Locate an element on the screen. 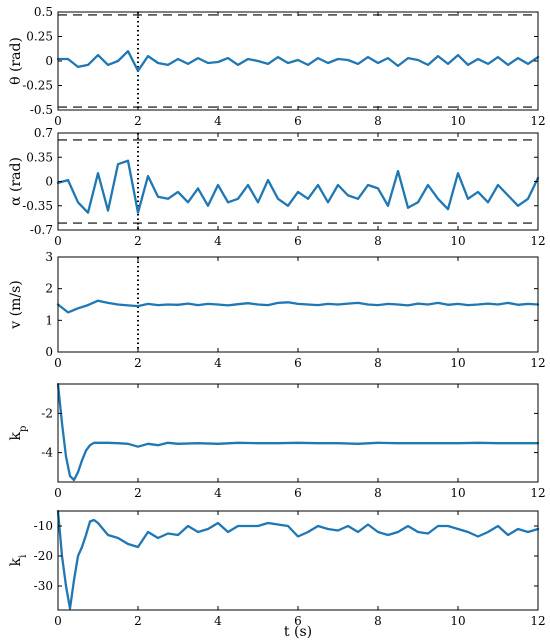 The height and width of the screenshot is (642, 550). y-tick-label: -2 is located at coordinates (47, 413).